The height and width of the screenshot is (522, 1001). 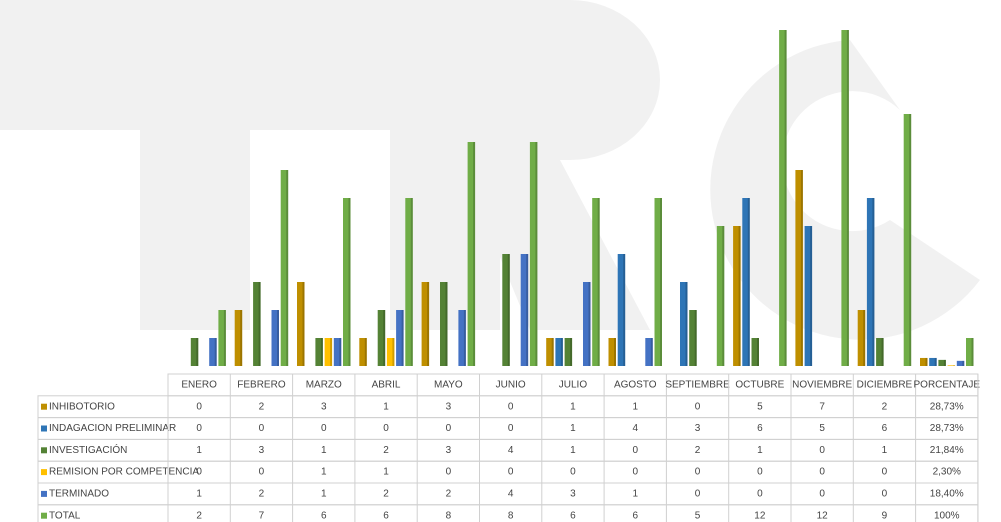 I want to click on column-header: PORCENTAJE, so click(x=947, y=385).